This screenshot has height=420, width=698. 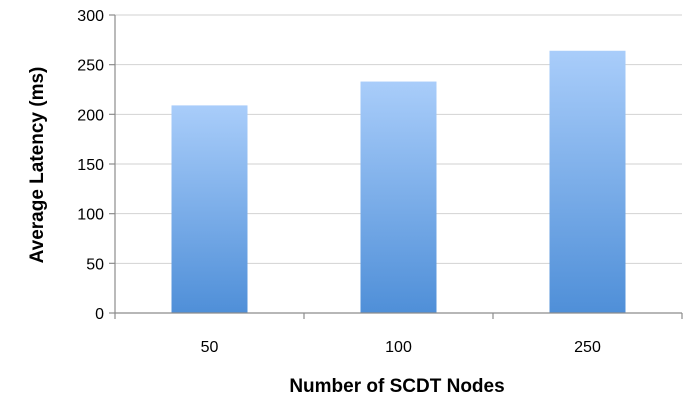 I want to click on x-tick-label: 100, so click(x=398, y=347).